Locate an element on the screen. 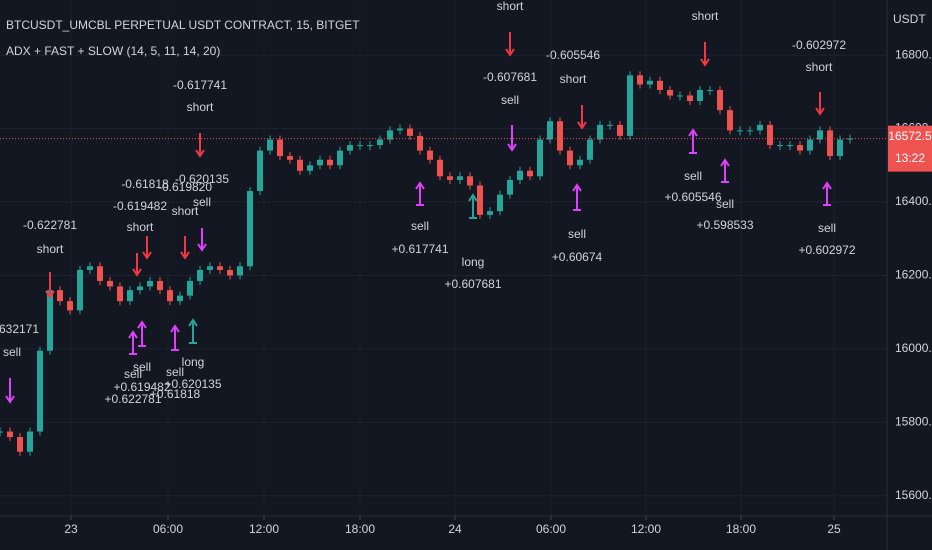 This screenshot has height=550, width=932. y-tick-label: 15600.0 is located at coordinates (913, 495).